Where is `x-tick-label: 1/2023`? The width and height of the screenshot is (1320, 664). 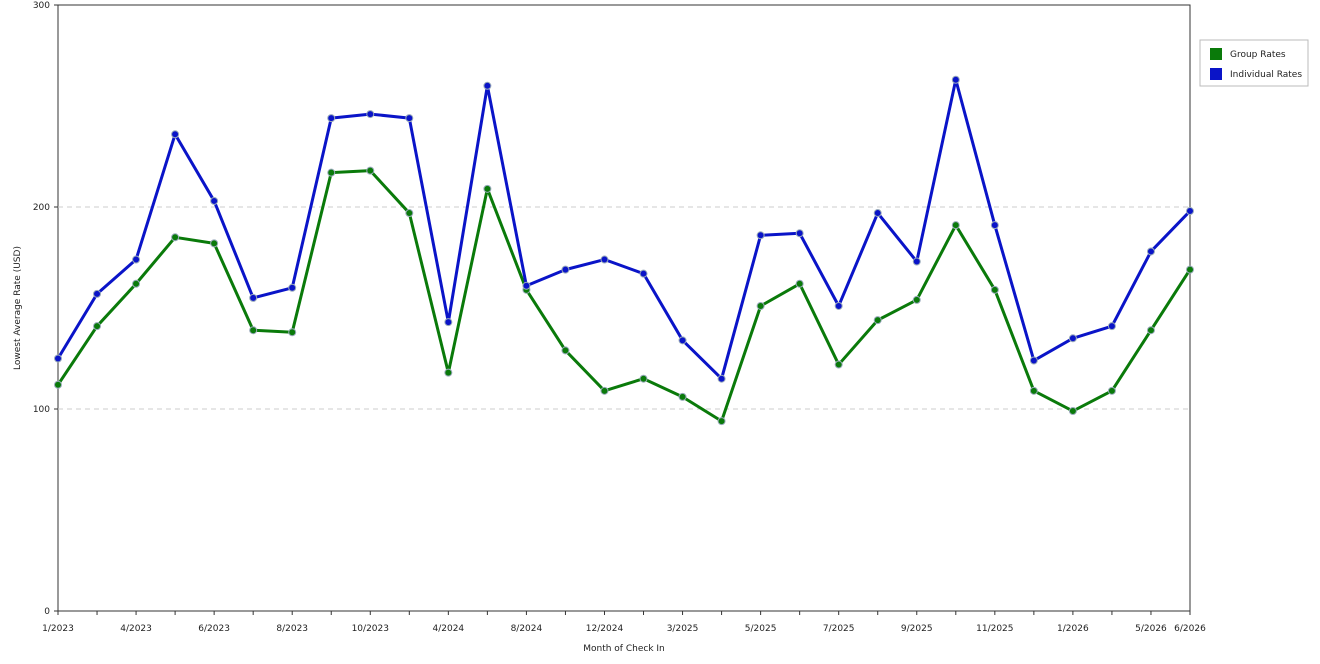 x-tick-label: 1/2023 is located at coordinates (58, 629).